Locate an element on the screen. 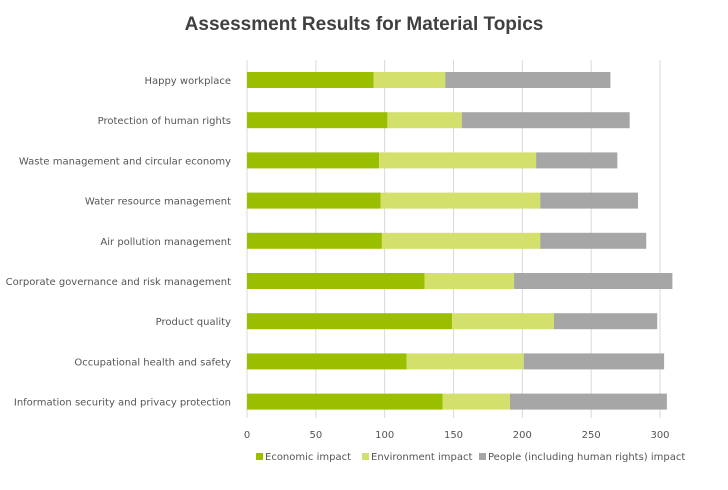 This screenshot has width=728, height=490. x-axis-tick-labels: 0 50 100 150 200 250 300 is located at coordinates (457, 435).